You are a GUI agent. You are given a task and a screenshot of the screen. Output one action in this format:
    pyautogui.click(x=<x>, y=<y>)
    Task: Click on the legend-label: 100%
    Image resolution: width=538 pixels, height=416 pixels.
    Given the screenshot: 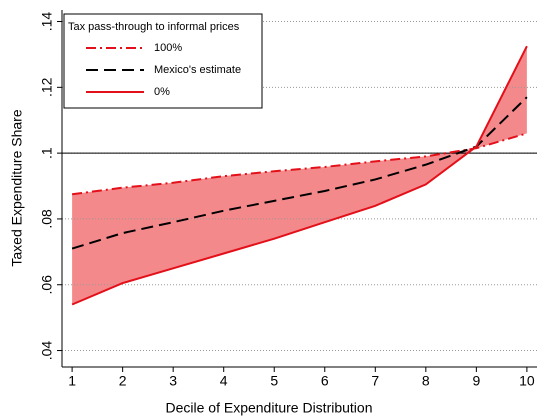 What is the action you would take?
    pyautogui.click(x=168, y=48)
    